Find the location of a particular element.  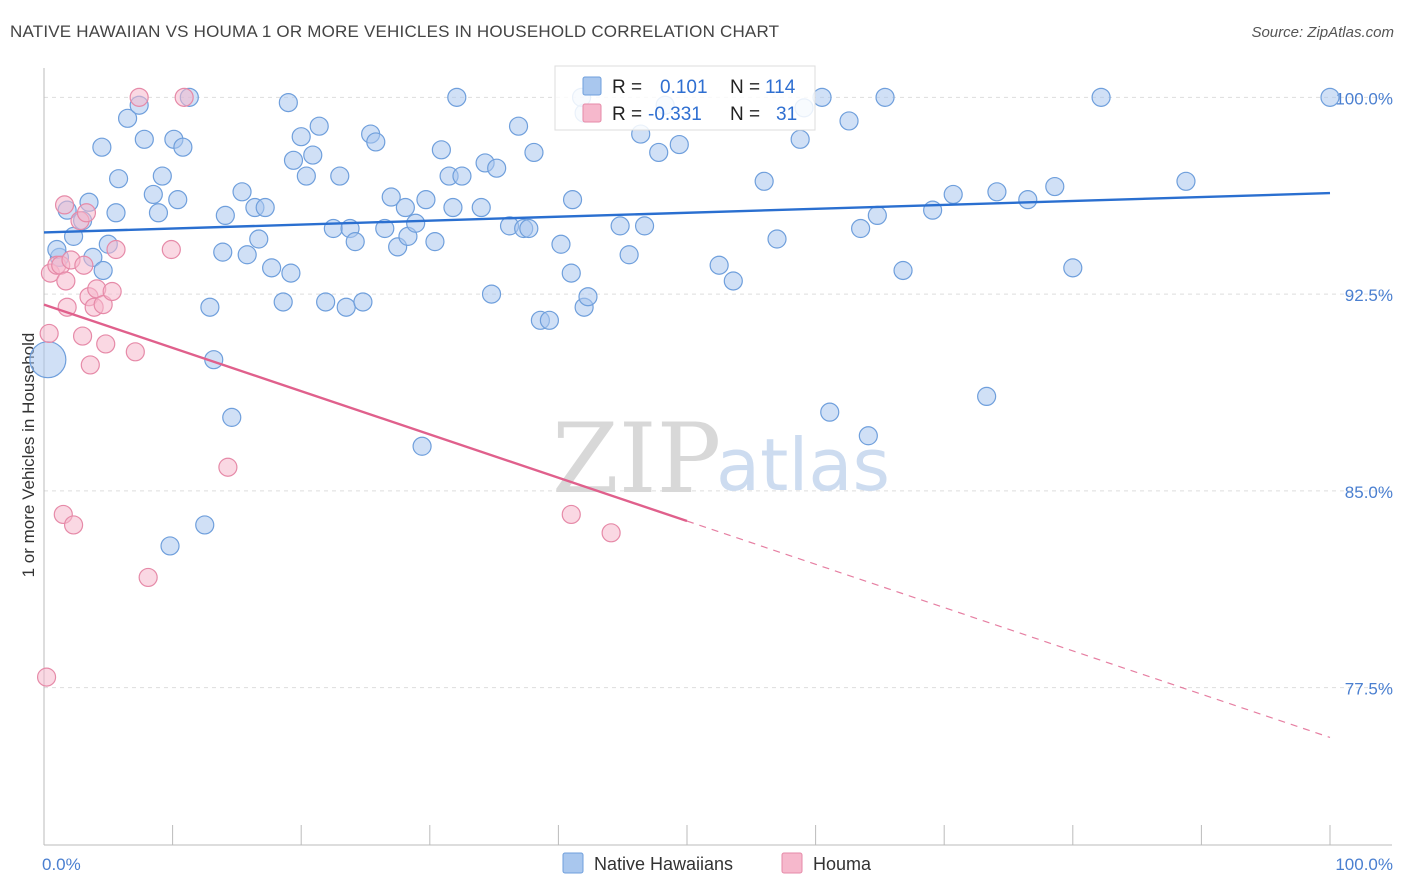

legend-n-label-1: N = is located at coordinates (745, 114).